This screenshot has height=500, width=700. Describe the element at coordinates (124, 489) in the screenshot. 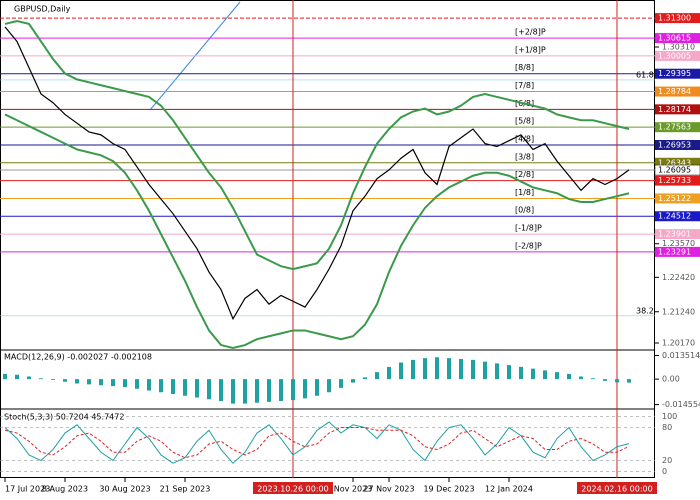

I see `x-tick-label: 30 Aug 2023` at that location.